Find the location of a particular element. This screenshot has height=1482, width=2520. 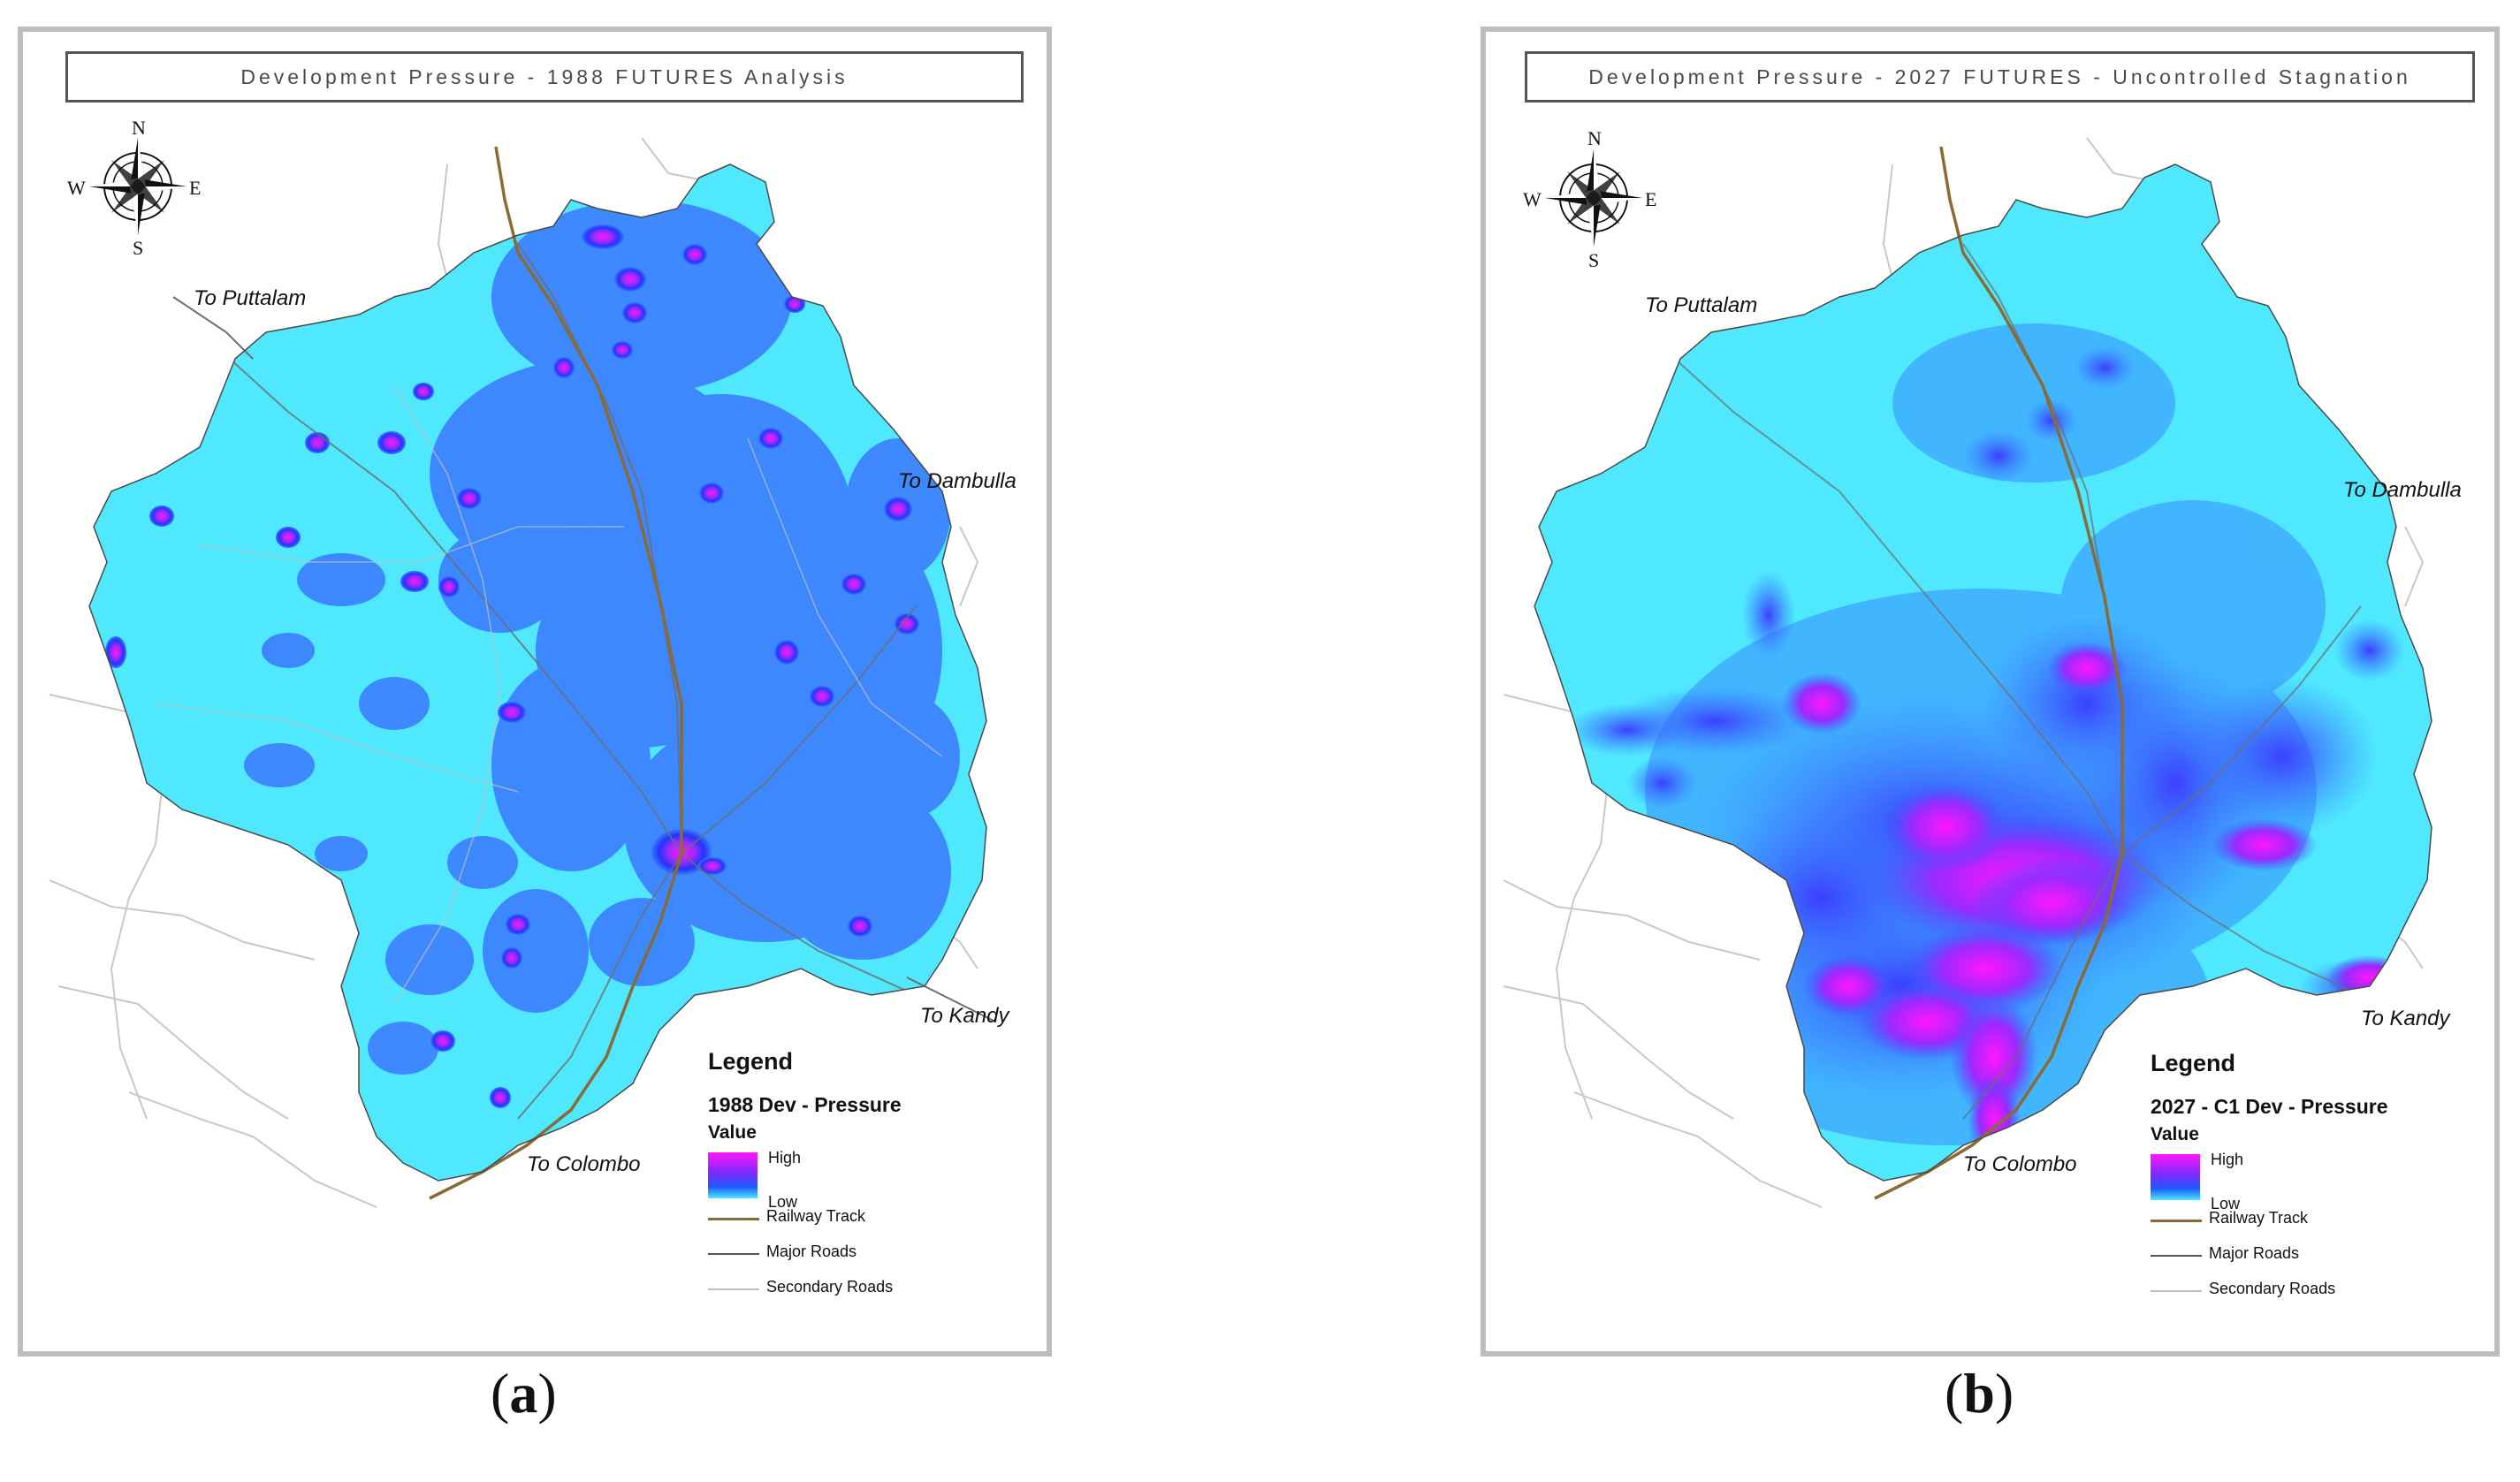

caption-b: (b) is located at coordinates (1979, 1393).